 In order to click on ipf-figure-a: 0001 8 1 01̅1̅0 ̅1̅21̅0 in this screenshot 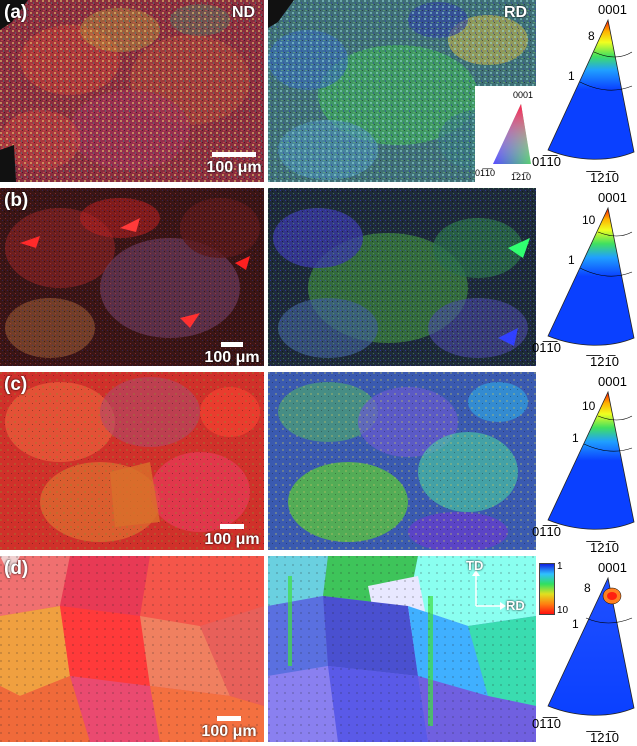, I will do `click(583, 93)`.